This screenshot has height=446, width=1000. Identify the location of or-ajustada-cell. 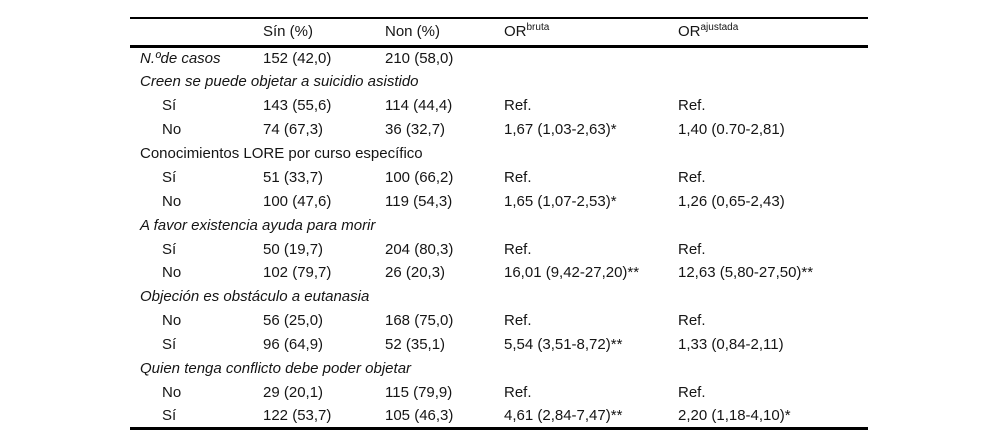
(773, 58).